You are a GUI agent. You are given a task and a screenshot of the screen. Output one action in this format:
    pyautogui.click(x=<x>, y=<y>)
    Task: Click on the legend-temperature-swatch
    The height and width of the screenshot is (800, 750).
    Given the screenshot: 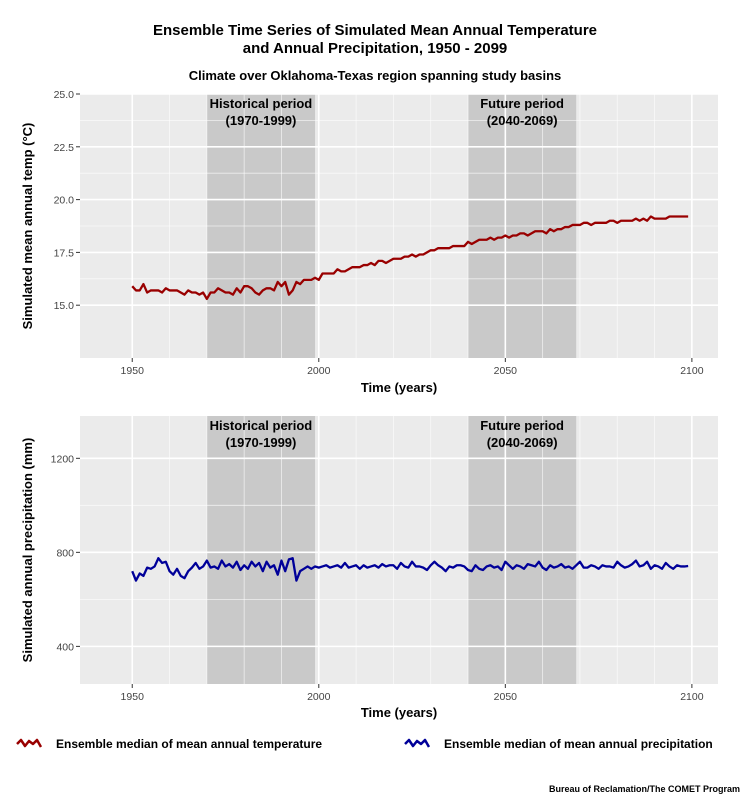 What is the action you would take?
    pyautogui.click(x=29, y=743)
    